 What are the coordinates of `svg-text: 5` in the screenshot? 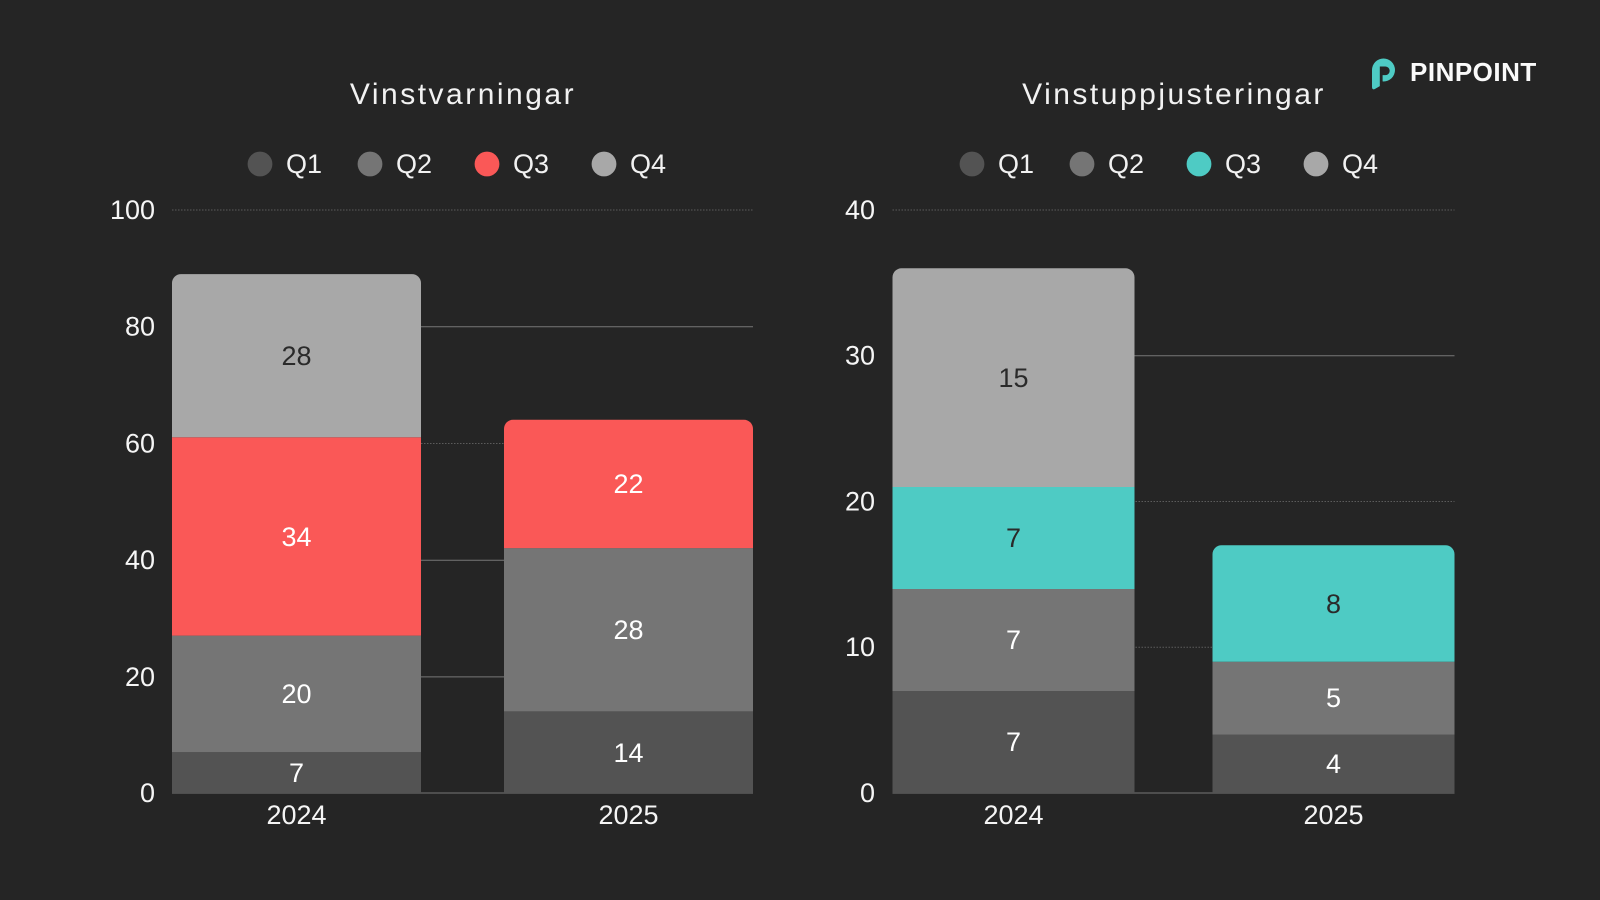 It's located at (1333, 698).